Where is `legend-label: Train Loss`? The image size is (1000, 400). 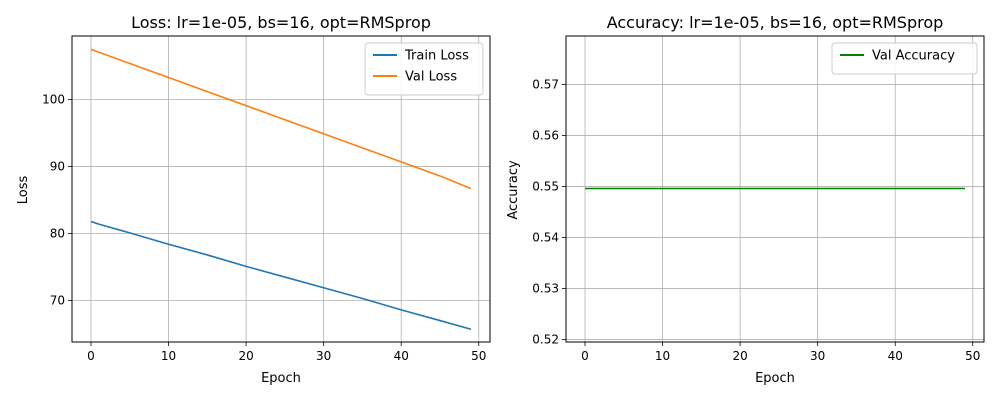 legend-label: Train Loss is located at coordinates (436, 56).